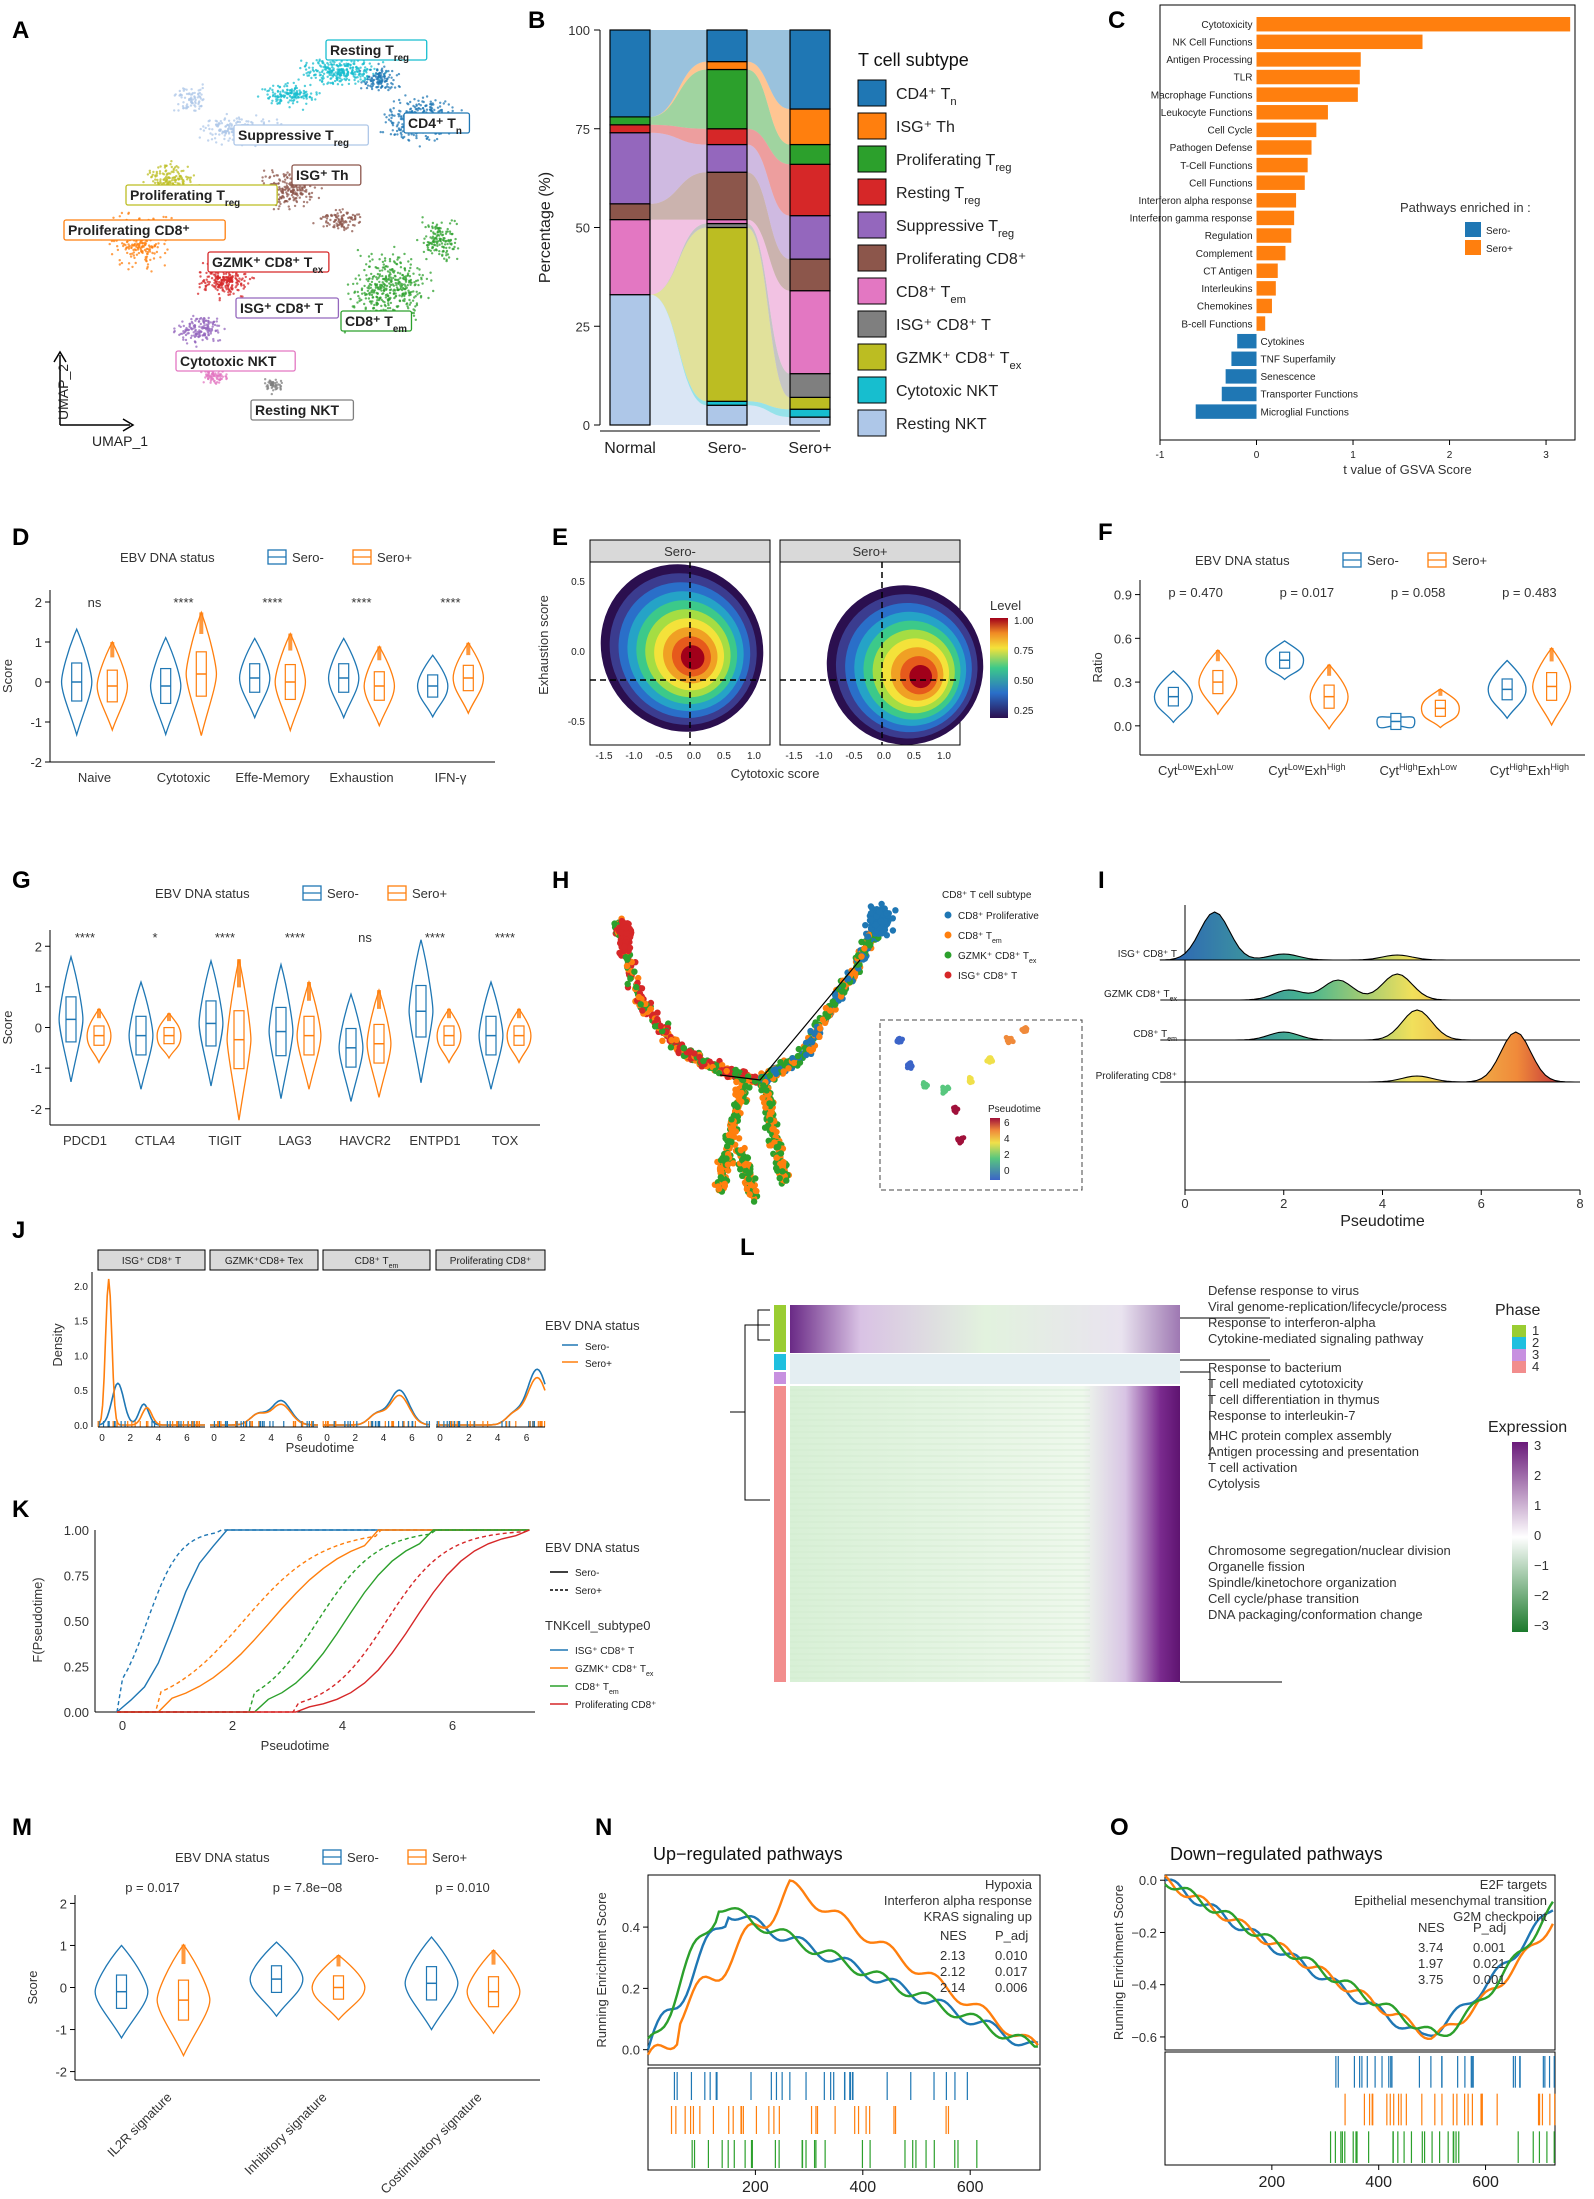 This screenshot has width=1594, height=2199. What do you see at coordinates (854, 756) in the screenshot?
I see `x-tick-label: -0.5` at bounding box center [854, 756].